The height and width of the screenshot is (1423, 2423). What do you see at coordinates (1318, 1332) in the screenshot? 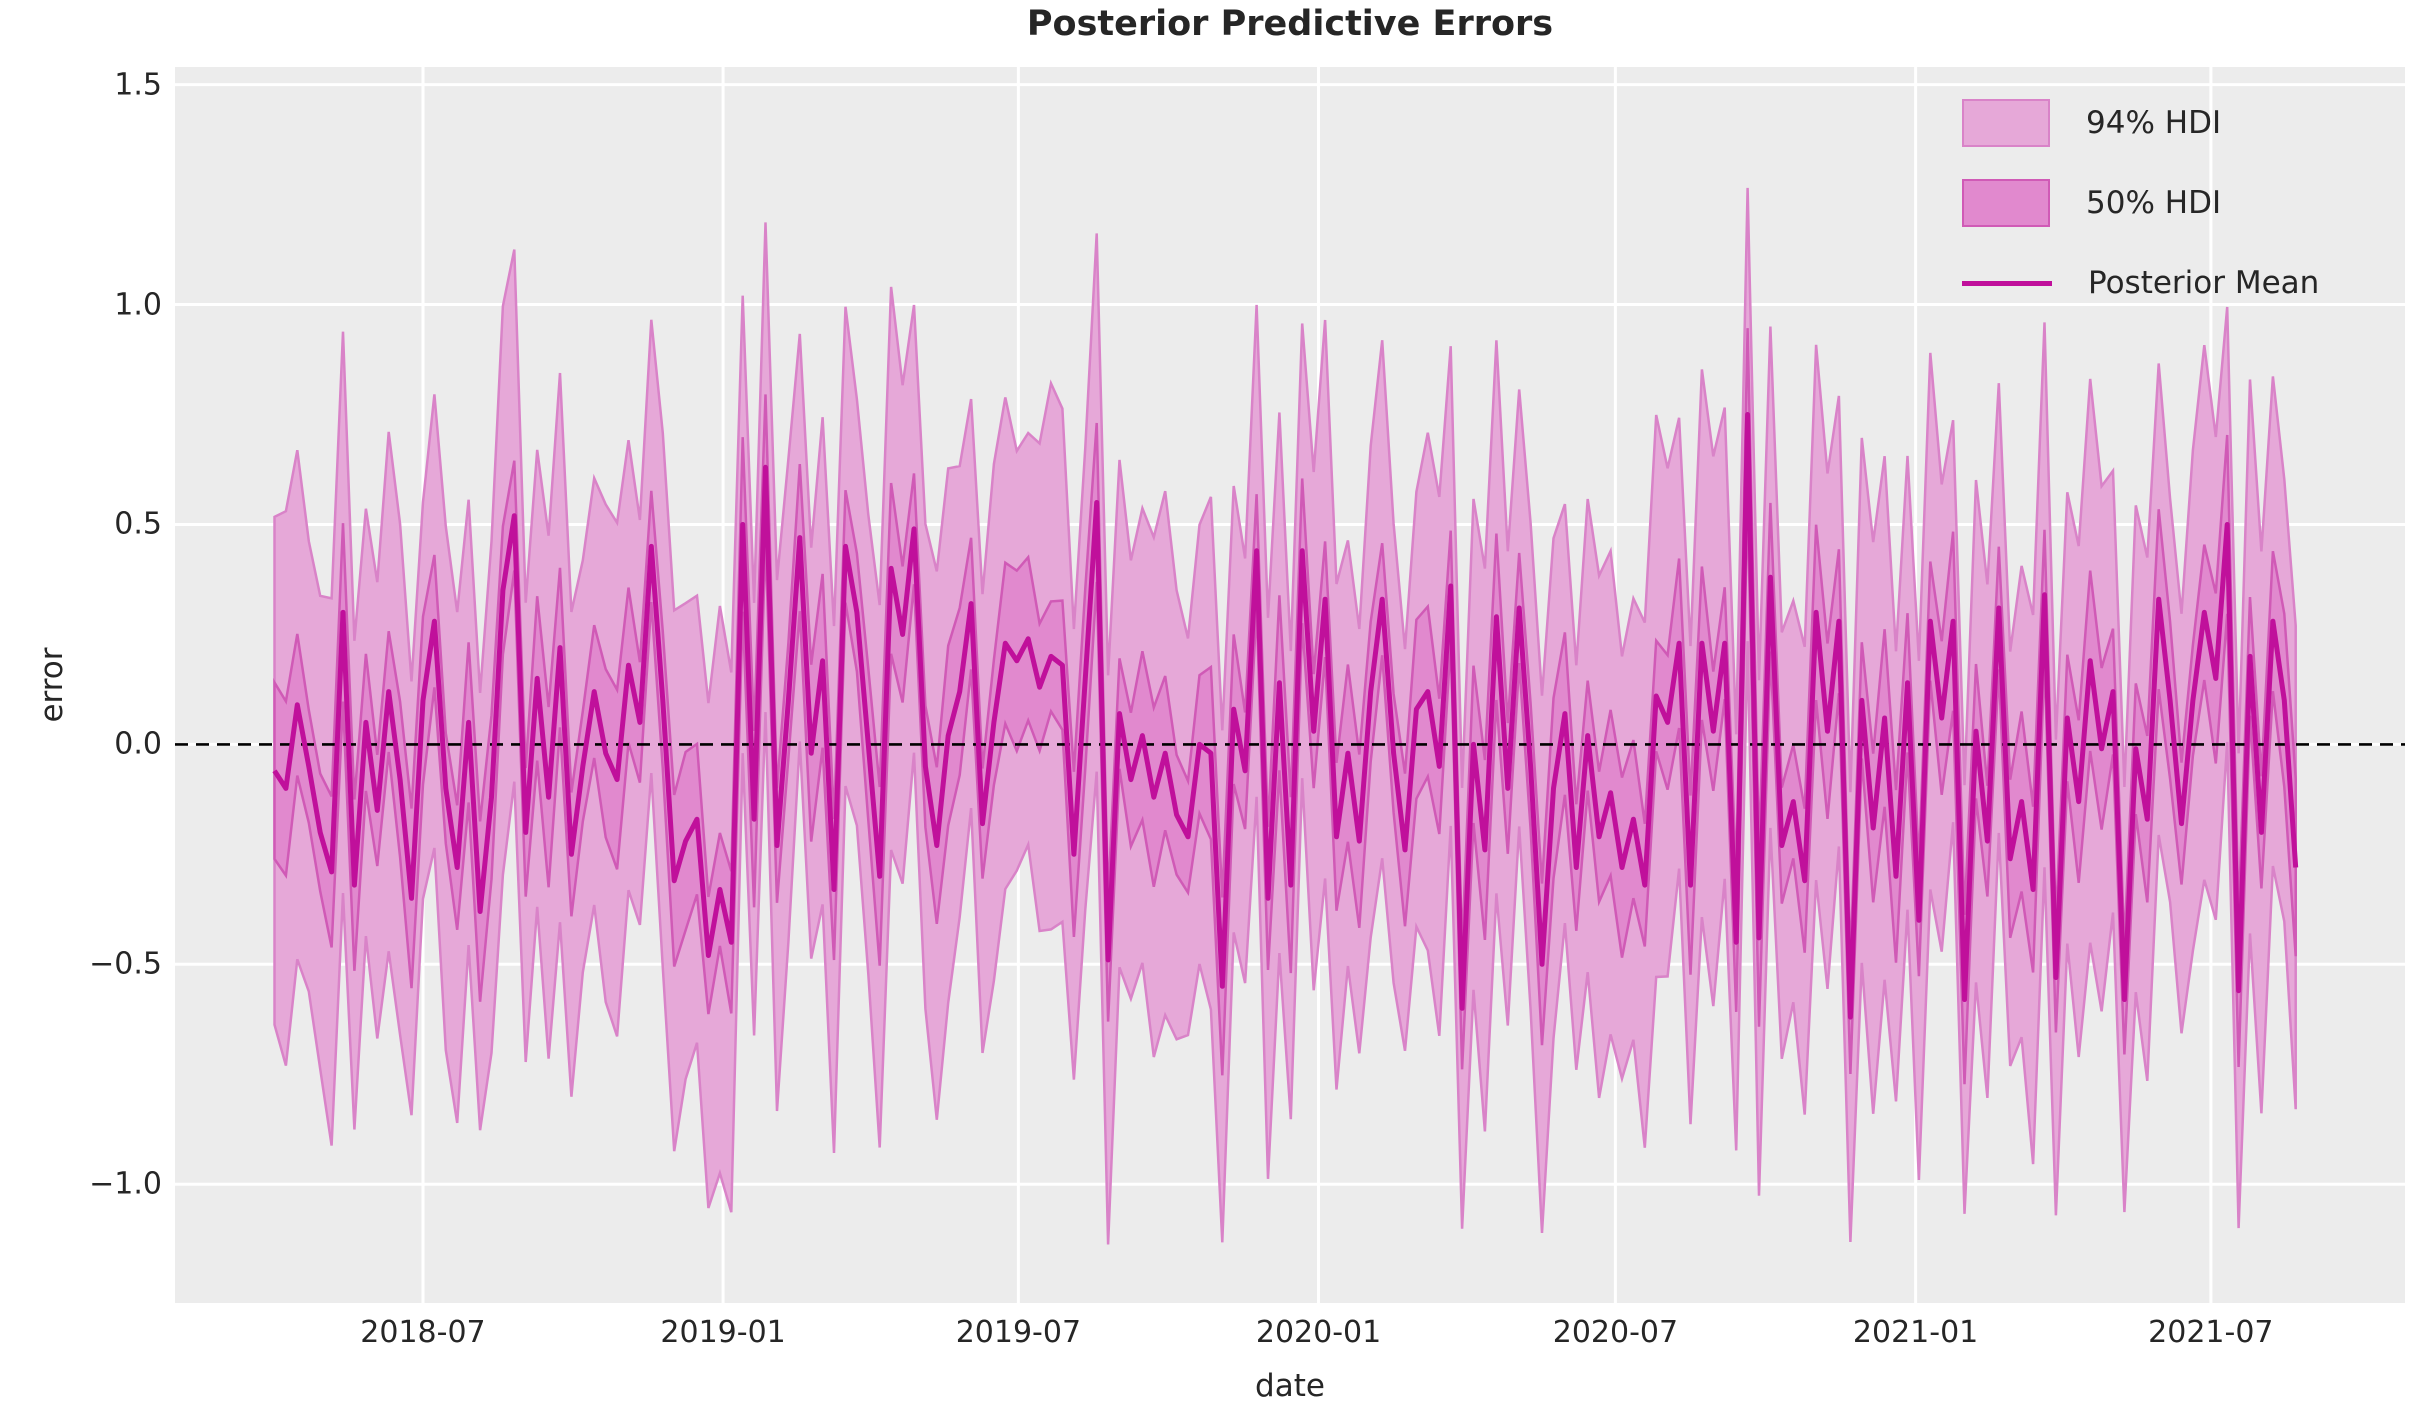
I see `x-tick-label: 2020-01` at bounding box center [1318, 1332].